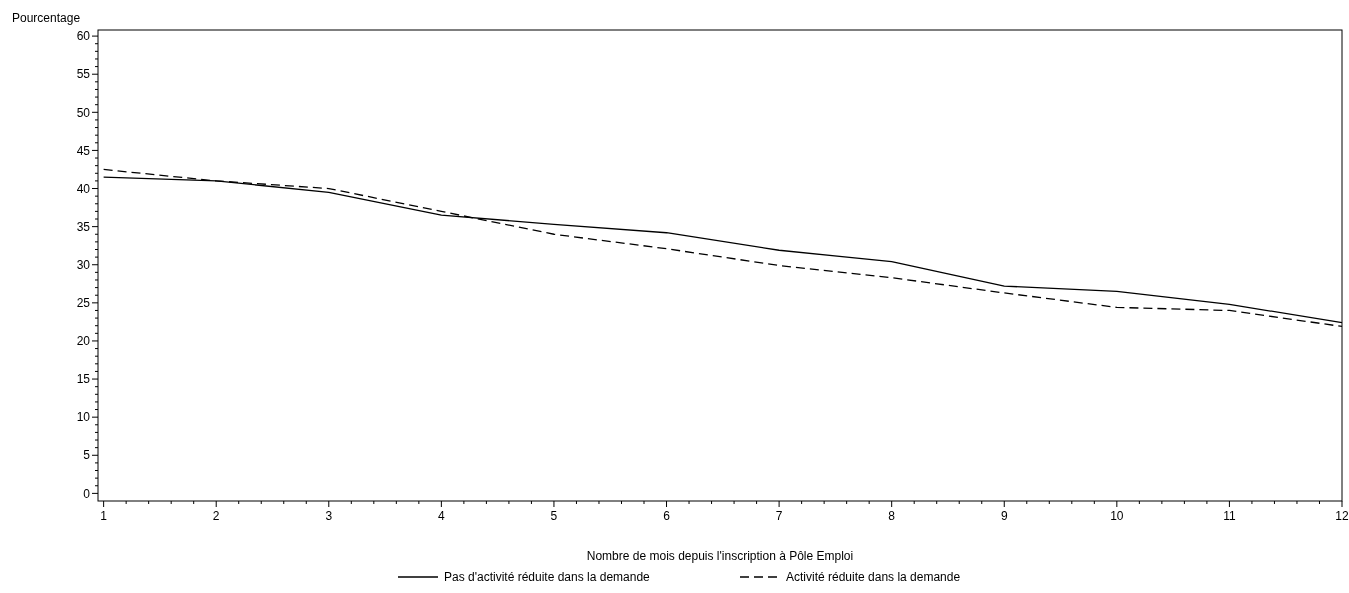 This screenshot has height=593, width=1349. Describe the element at coordinates (83, 74) in the screenshot. I see `y-tick-label: 55` at that location.